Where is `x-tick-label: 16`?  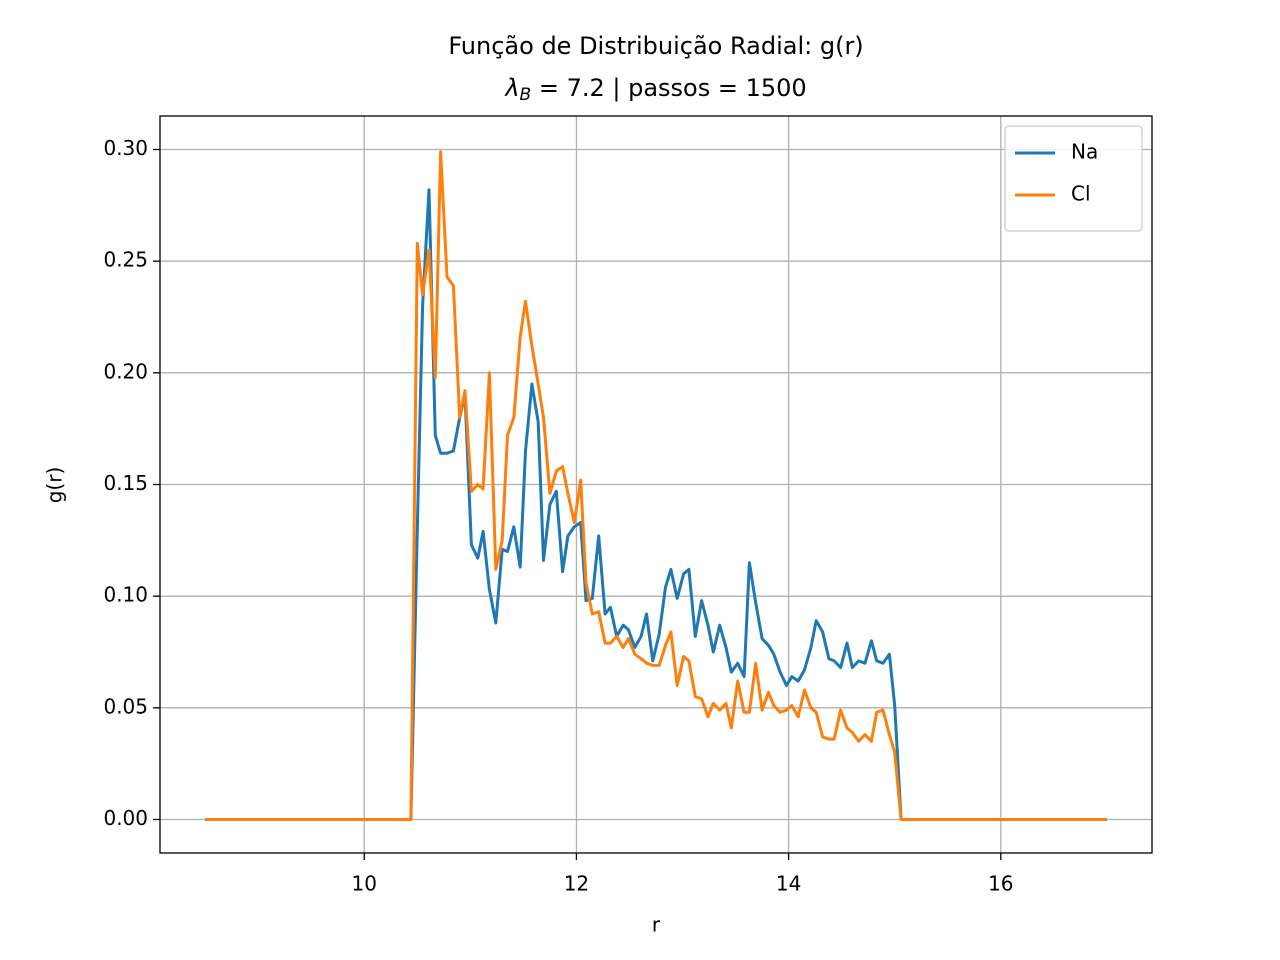
x-tick-label: 16 is located at coordinates (1000, 884).